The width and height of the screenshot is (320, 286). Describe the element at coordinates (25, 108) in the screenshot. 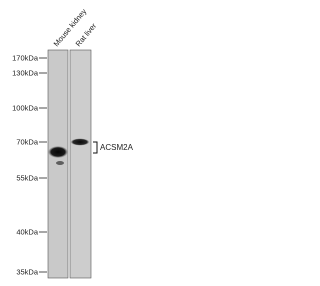

I see `marker-label: 100kDa` at that location.